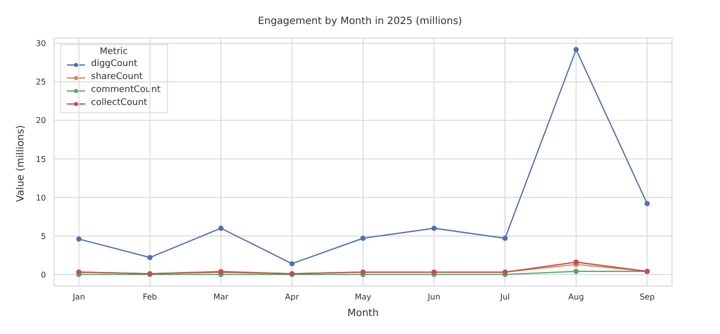 This screenshot has width=720, height=334. Describe the element at coordinates (43, 236) in the screenshot. I see `y-tick-label: 5` at that location.